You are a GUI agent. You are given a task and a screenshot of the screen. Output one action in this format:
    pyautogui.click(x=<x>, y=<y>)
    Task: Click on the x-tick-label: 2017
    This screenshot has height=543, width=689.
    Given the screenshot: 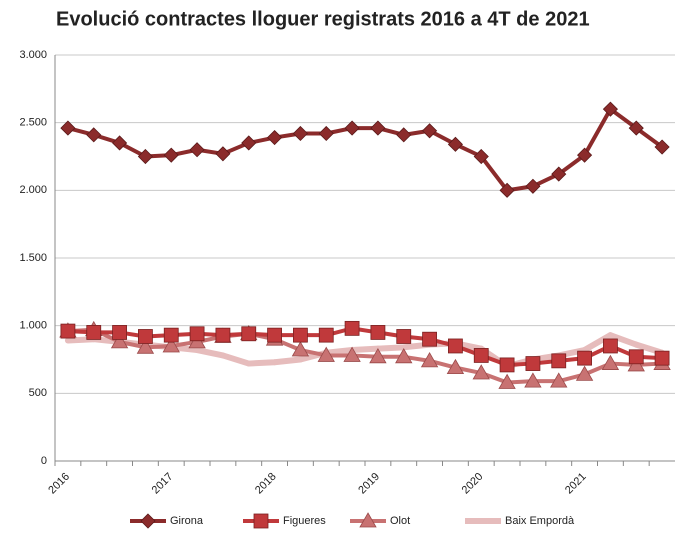 What is the action you would take?
    pyautogui.click(x=163, y=484)
    